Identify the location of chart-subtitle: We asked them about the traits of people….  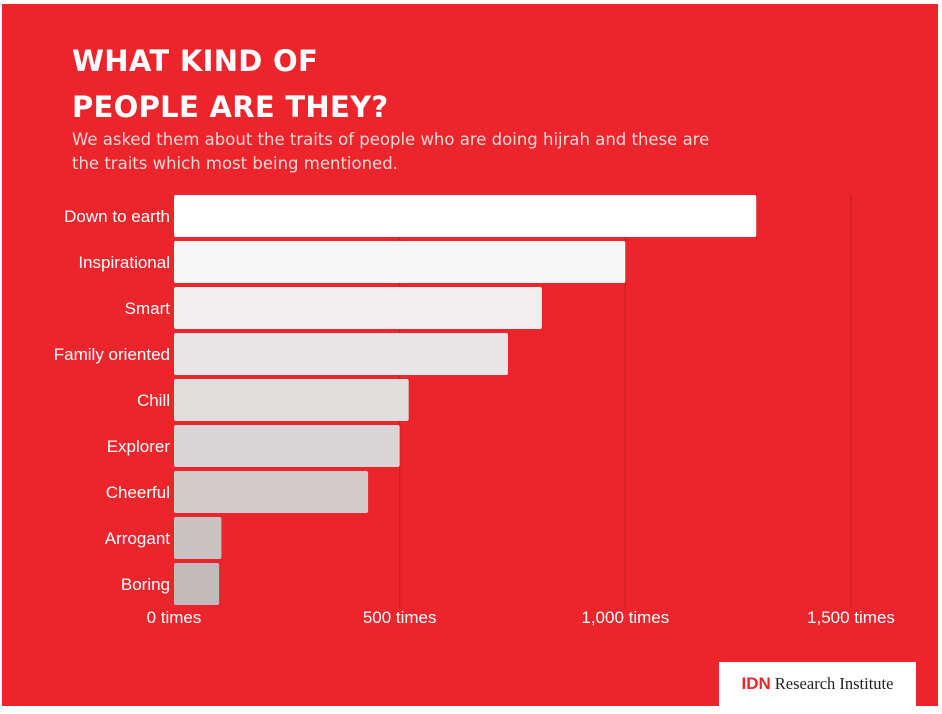
(391, 151).